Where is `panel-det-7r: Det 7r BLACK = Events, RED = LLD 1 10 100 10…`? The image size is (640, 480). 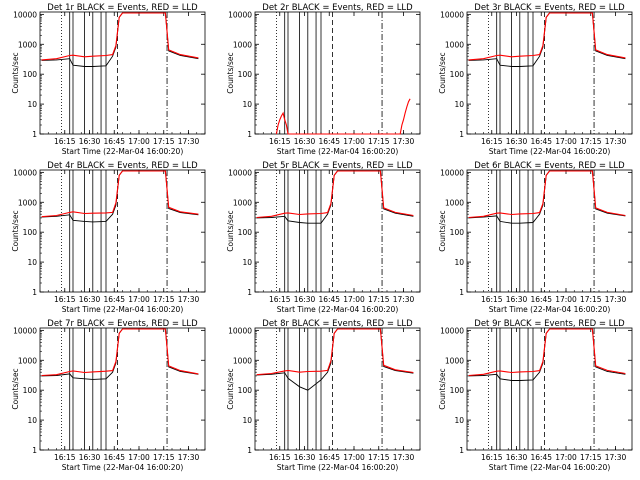
panel-det-7r: Det 7r BLACK = Events, RED = LLD 1 10 100 10… is located at coordinates (108, 395).